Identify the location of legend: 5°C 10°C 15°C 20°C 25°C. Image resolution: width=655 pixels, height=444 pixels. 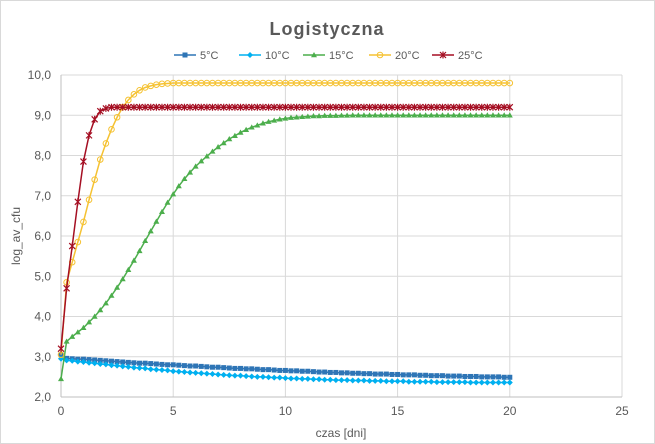
(328, 56).